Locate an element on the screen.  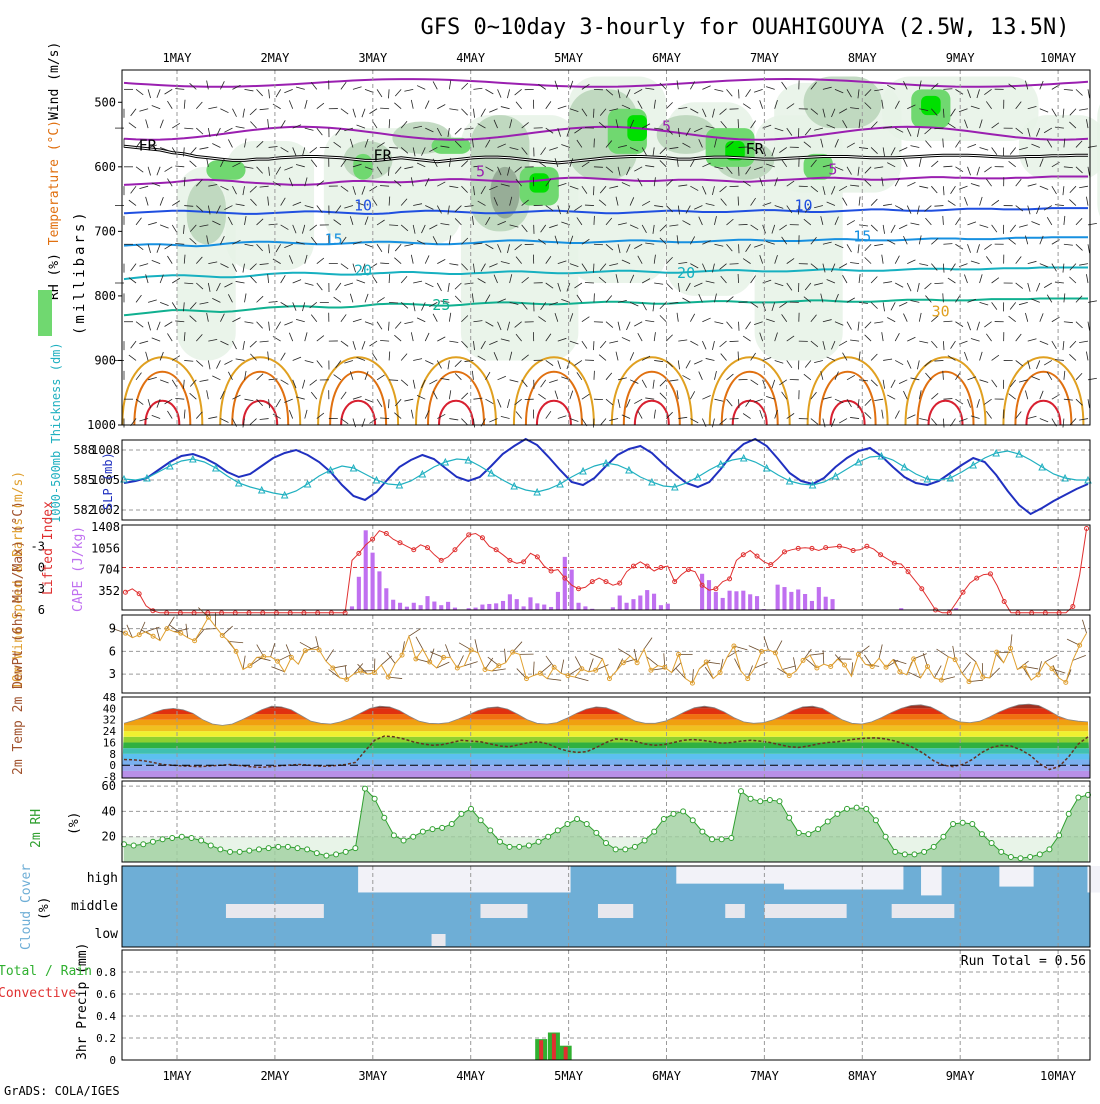
rh-shade is located at coordinates (504, 193).